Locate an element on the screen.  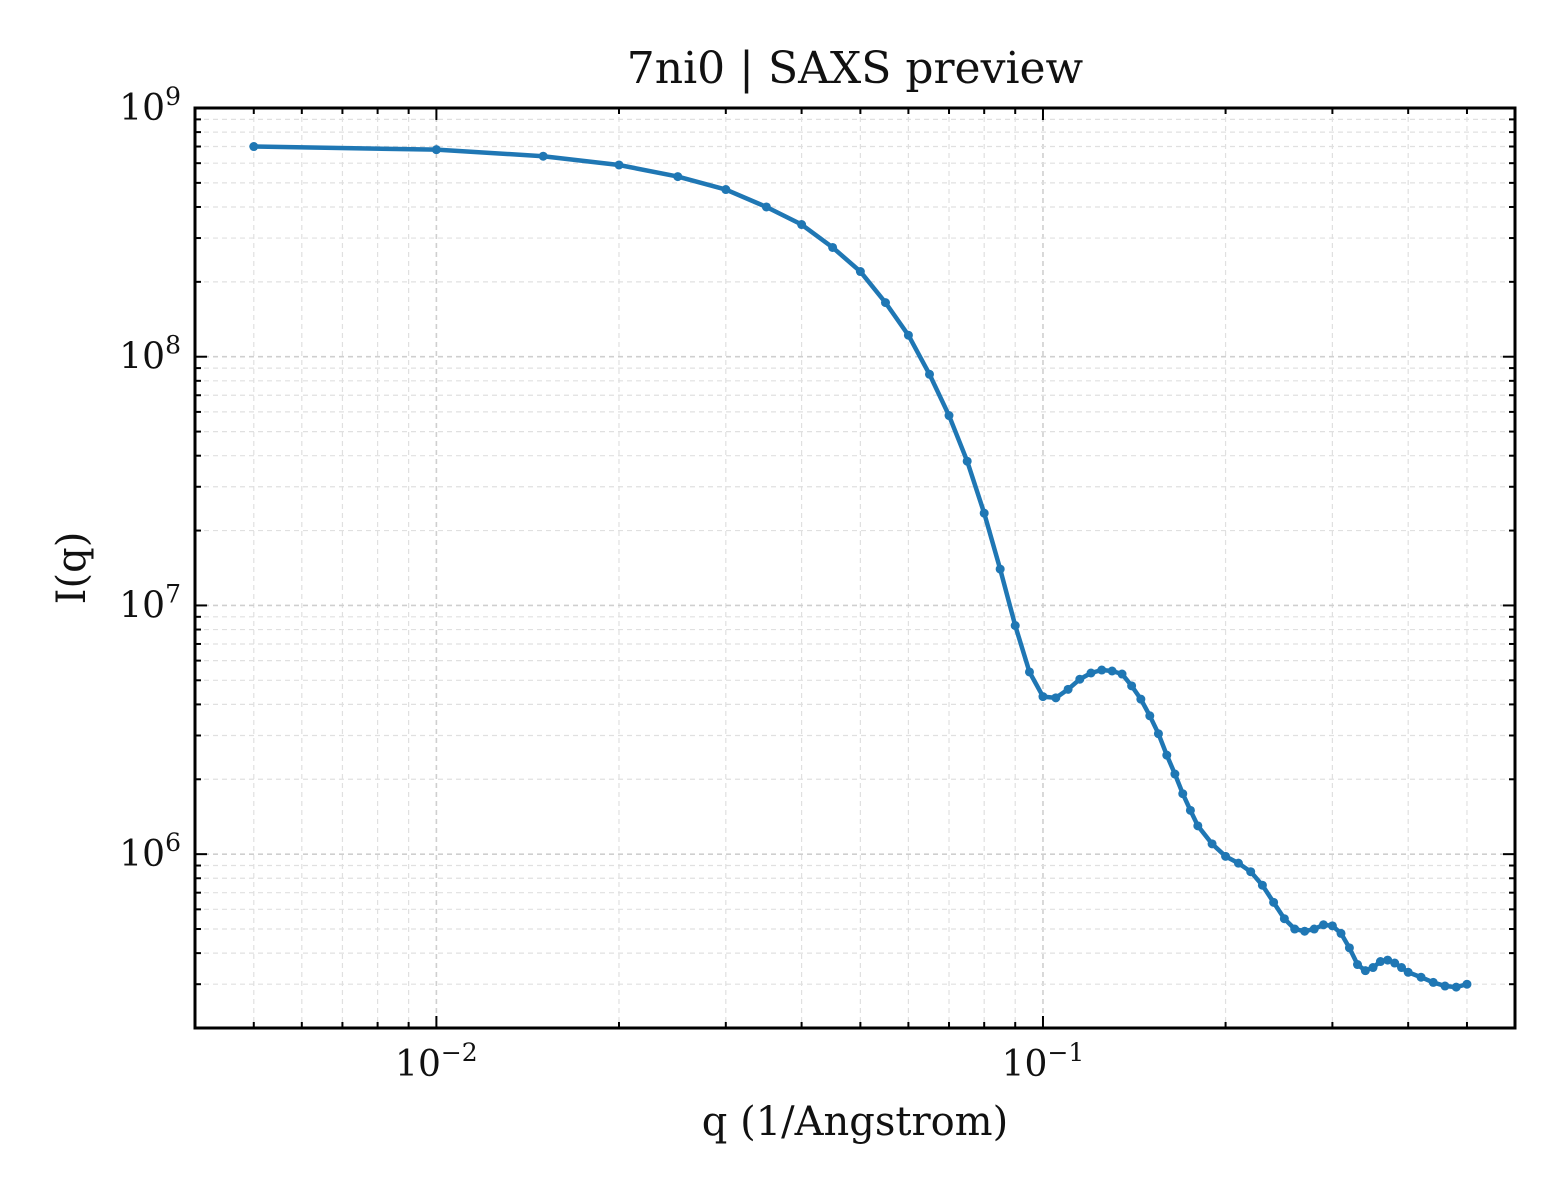
y-tick-label: 10⁸ is located at coordinates (150, 354).